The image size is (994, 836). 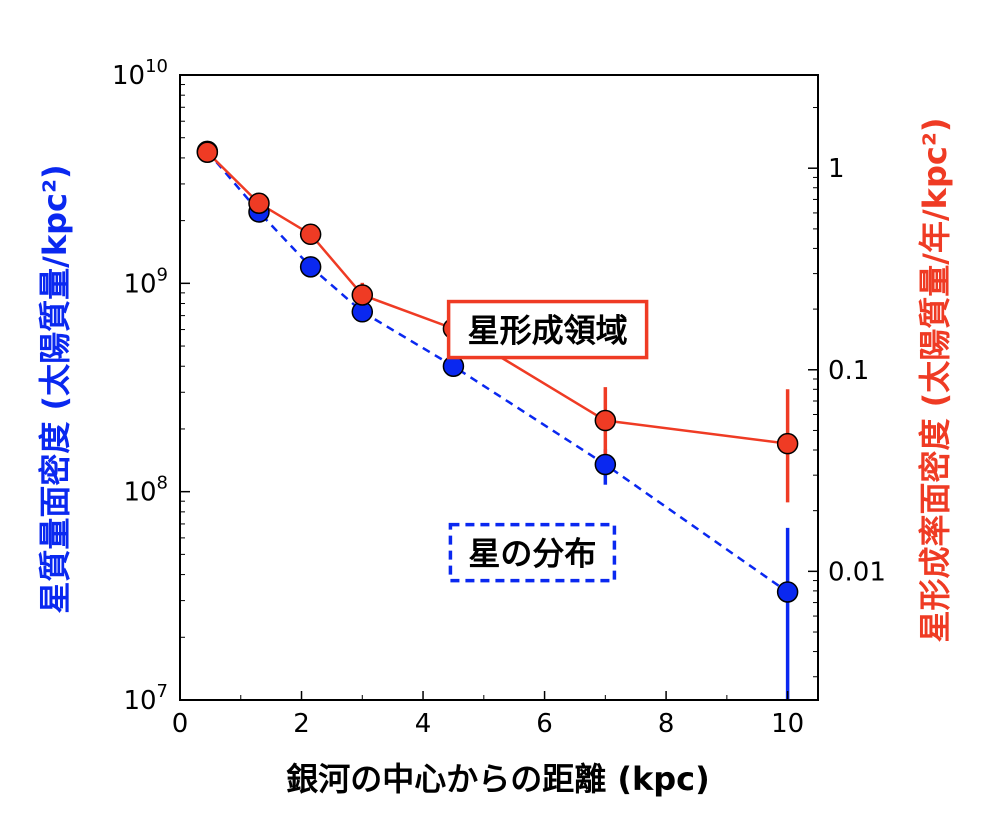 What do you see at coordinates (498, 779) in the screenshot?
I see `x-axis-label: 銀河の中心からの距離 (kpc)` at bounding box center [498, 779].